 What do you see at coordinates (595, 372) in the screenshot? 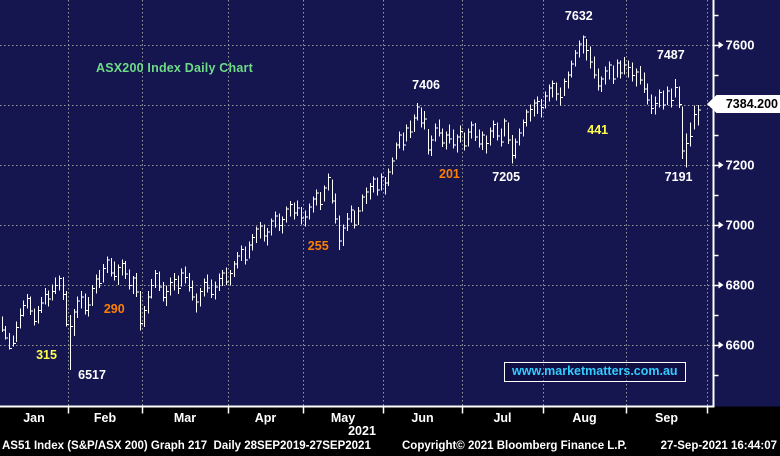
I see `marketmatters-link: www.marketmatters.com.au` at bounding box center [595, 372].